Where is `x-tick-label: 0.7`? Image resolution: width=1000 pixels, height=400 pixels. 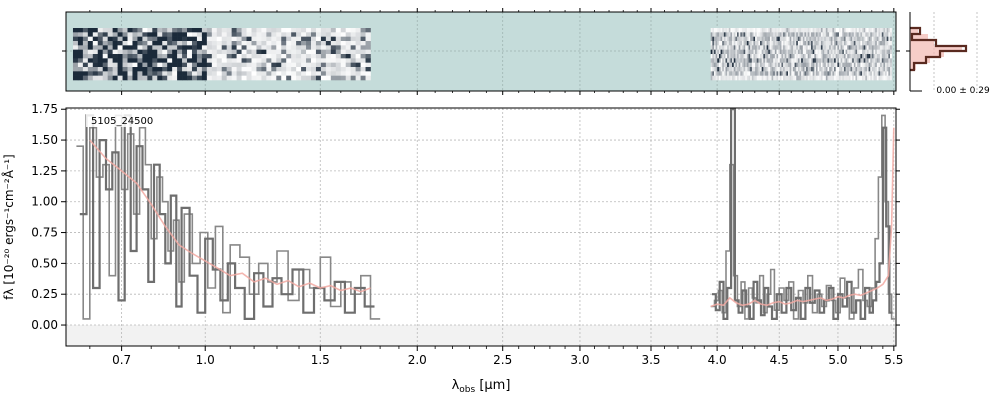
x-tick-label: 0.7 is located at coordinates (121, 360).